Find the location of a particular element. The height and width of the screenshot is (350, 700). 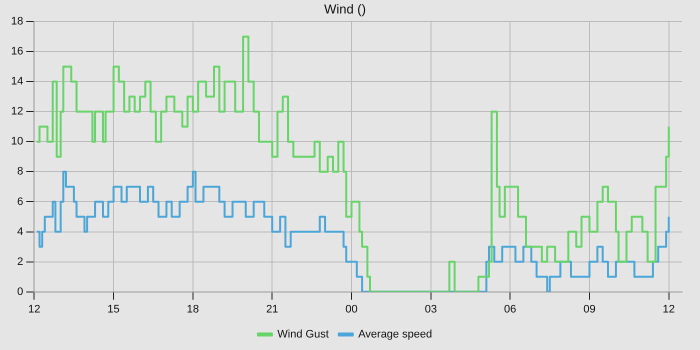

y-tick-label: 14 is located at coordinates (17, 82).